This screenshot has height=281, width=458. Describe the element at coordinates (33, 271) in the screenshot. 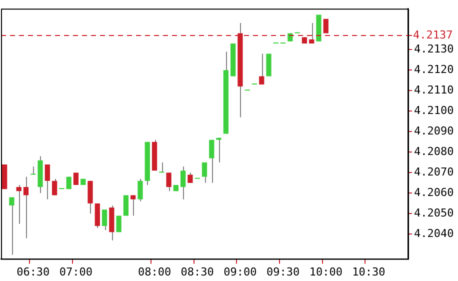

I see `x-tick-label: 06:30` at that location.